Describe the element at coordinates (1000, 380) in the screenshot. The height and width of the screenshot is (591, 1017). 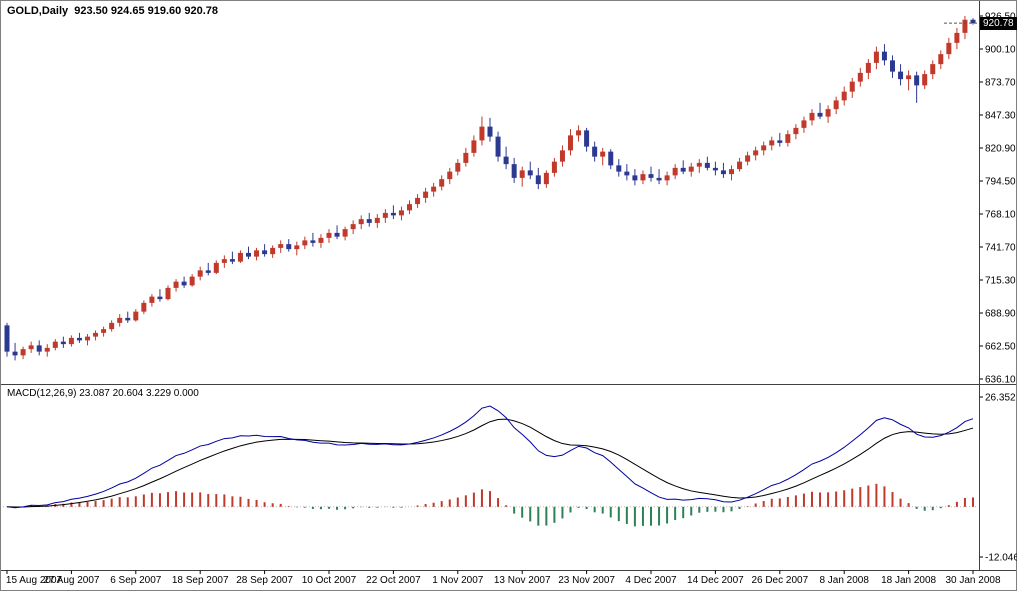
I see `price-tick-label: 636.10` at that location.